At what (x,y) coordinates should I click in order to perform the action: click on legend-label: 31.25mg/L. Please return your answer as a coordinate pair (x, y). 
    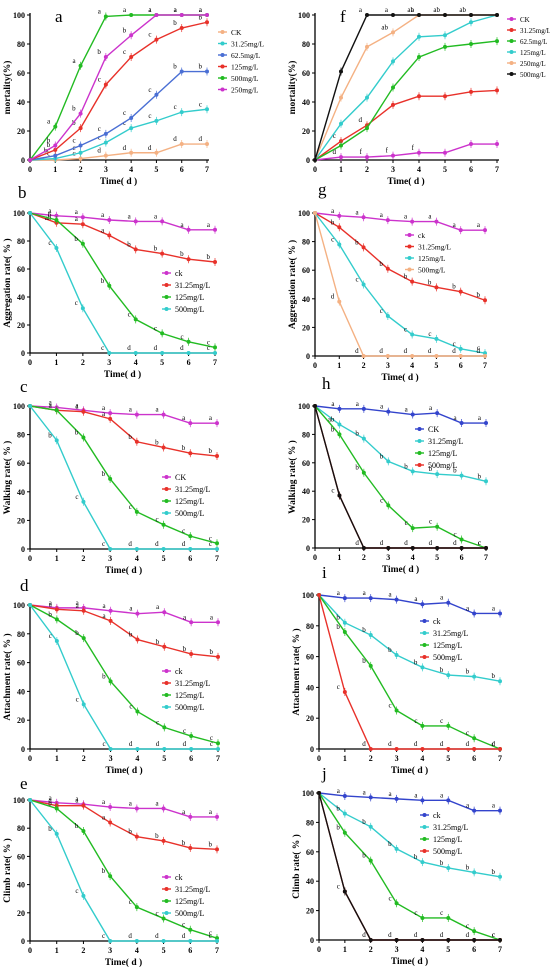
    Looking at the image, I should click on (192, 285).